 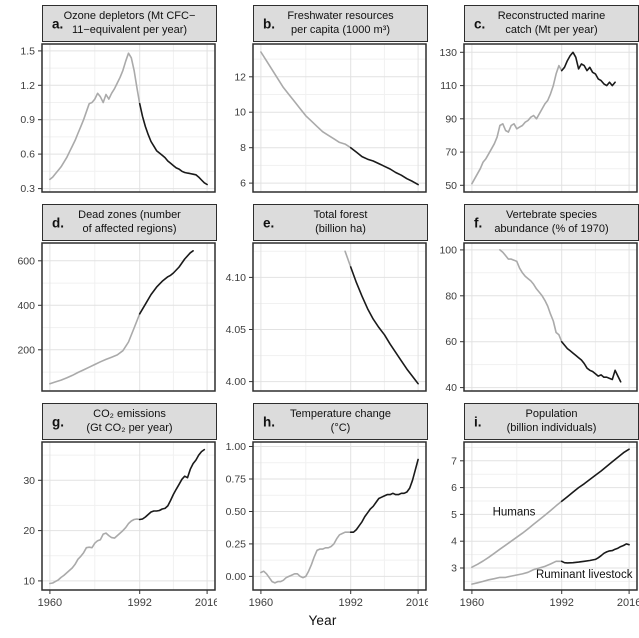 I want to click on panel-g-title-line2: (Gt CO₂ per year), so click(x=129, y=427).